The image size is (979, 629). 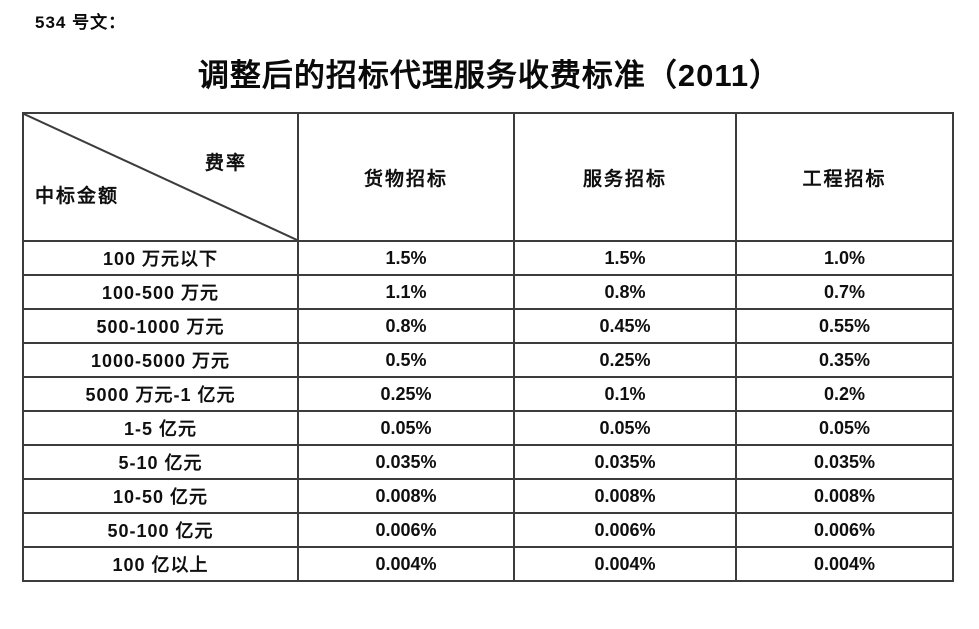 I want to click on diagonal-divider-line, so click(x=160, y=177).